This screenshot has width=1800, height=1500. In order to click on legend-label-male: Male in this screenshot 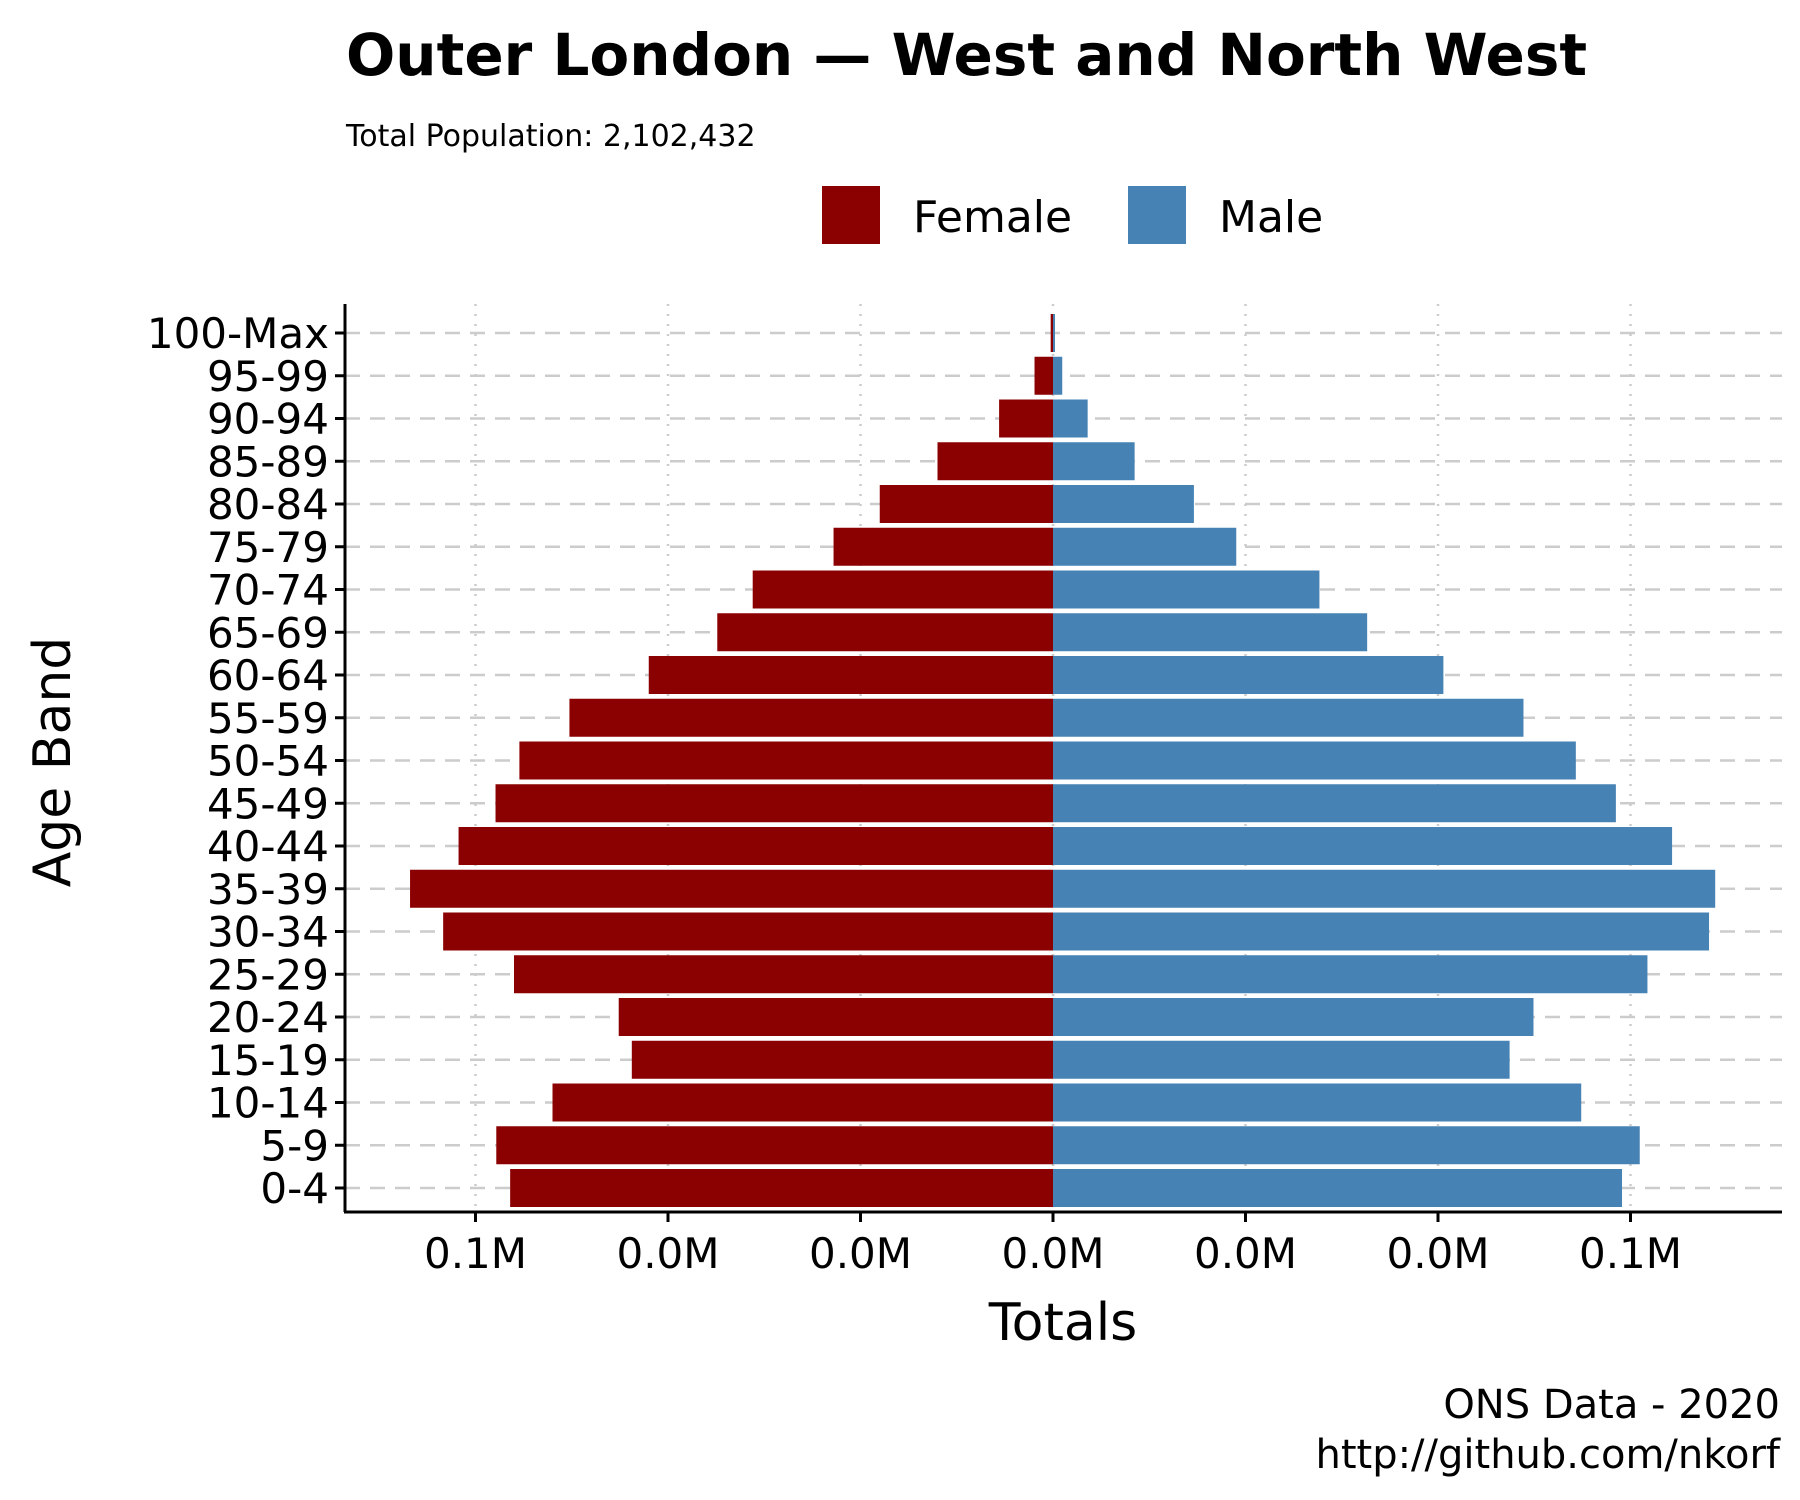, I will do `click(1271, 217)`.